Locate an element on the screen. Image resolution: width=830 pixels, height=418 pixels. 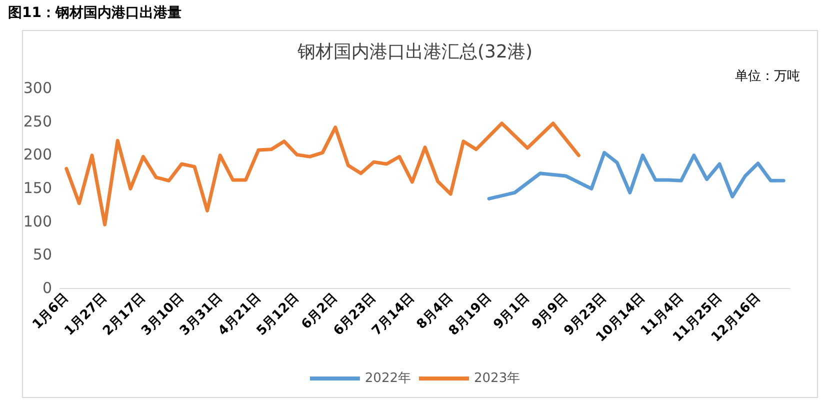
x-tick-label: 9月1日 is located at coordinates (511, 311).